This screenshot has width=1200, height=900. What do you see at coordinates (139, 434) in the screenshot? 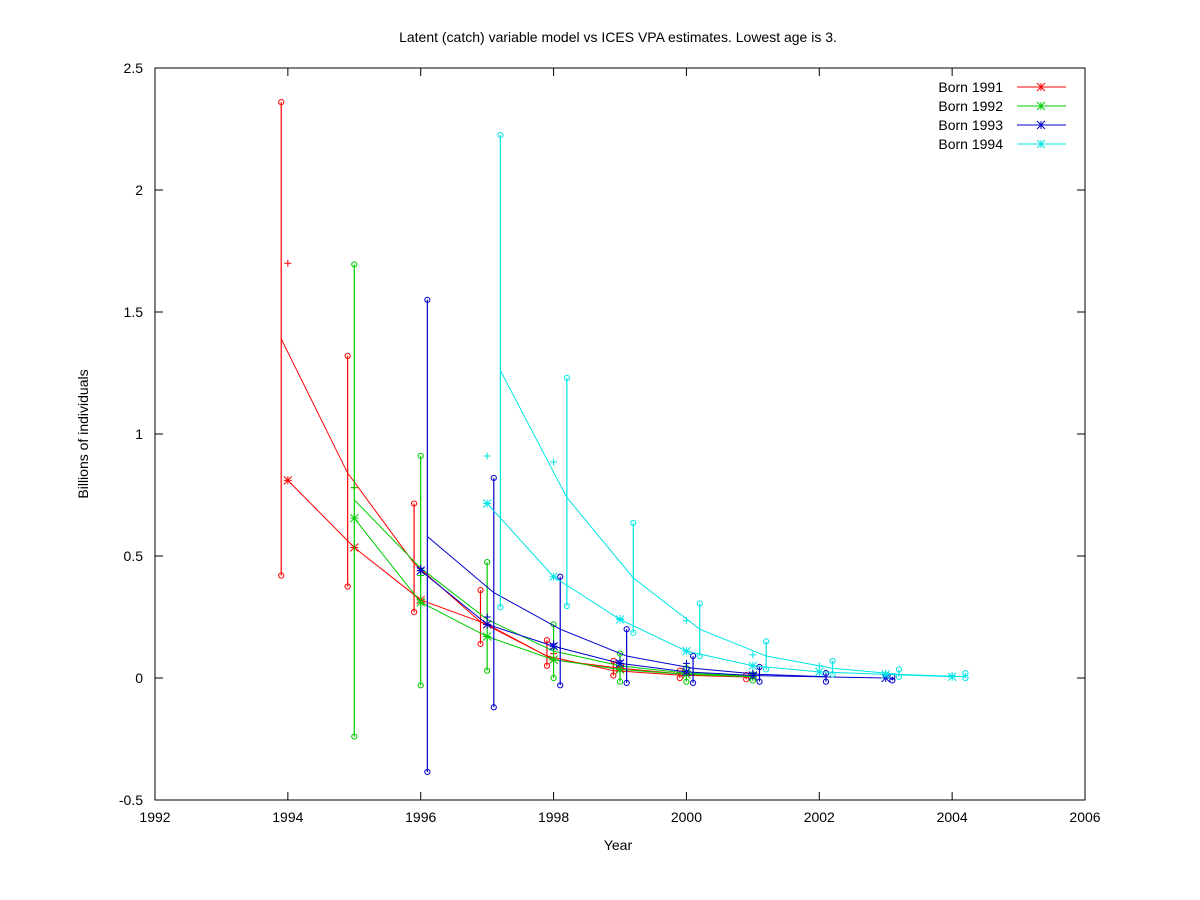
I see `y-tick-label: 1` at bounding box center [139, 434].